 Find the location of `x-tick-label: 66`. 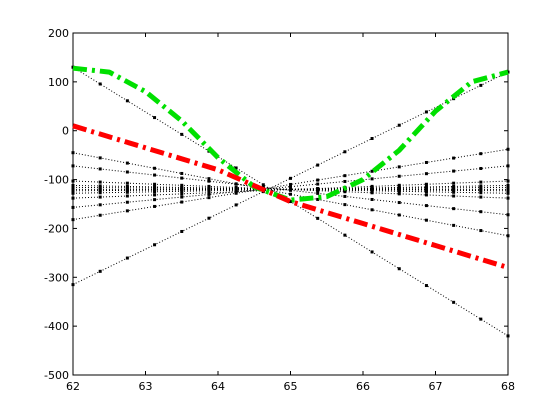

x-tick-label: 66 is located at coordinates (363, 386).